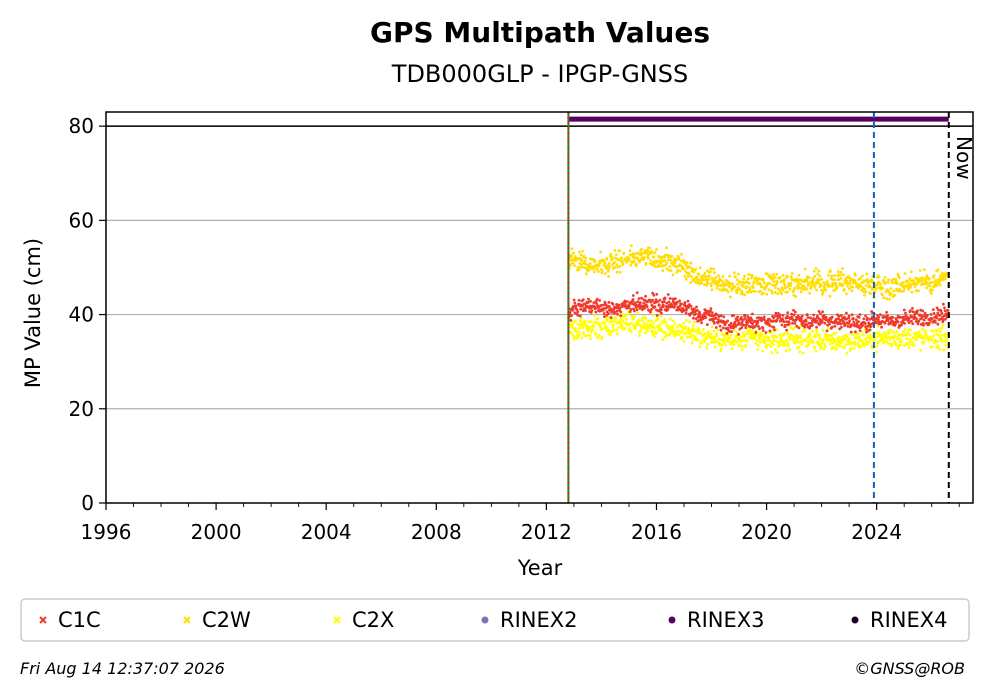  What do you see at coordinates (758, 272) in the screenshot?
I see `series-c2w` at bounding box center [758, 272].